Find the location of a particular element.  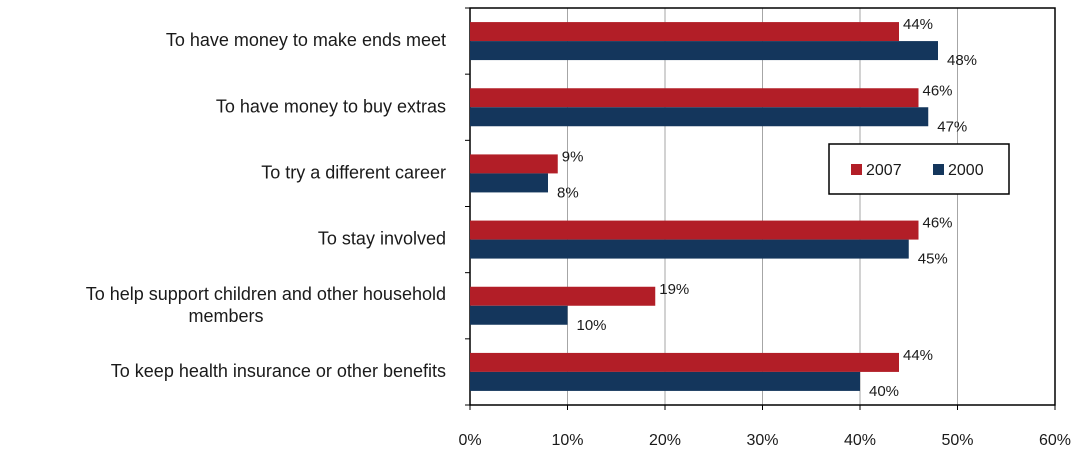

category-label: To have money to make ends meet is located at coordinates (306, 40).